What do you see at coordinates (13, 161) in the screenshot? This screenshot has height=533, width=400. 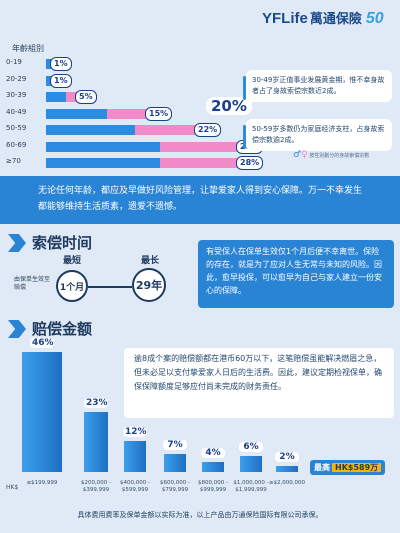 I see `age-label: ≥70` at bounding box center [13, 161].